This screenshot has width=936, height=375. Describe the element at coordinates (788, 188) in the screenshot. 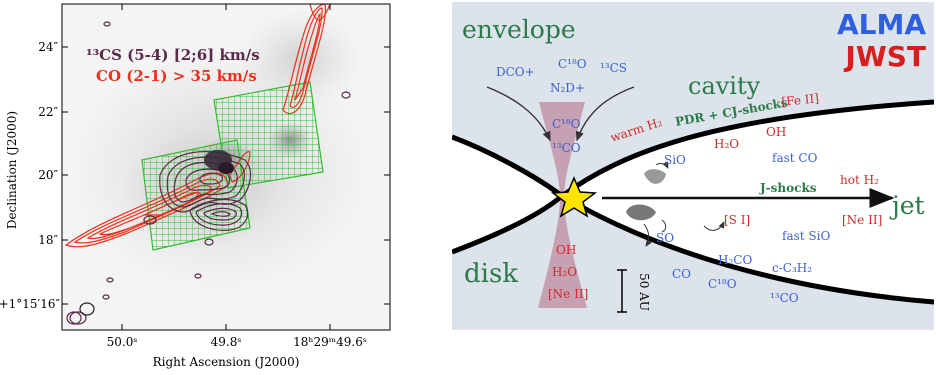

I see `process-label: J-shocks` at that location.